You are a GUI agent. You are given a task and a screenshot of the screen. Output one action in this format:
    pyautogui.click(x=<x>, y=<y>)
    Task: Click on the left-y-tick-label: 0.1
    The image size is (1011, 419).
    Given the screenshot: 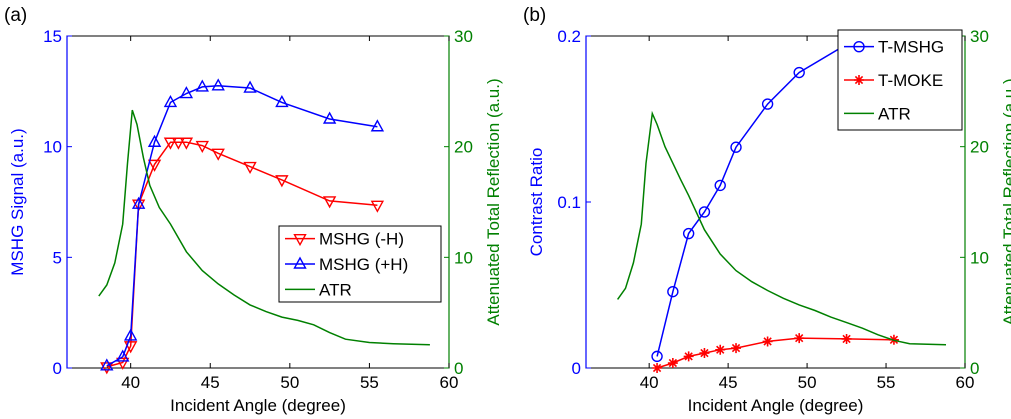 What is the action you would take?
    pyautogui.click(x=569, y=202)
    